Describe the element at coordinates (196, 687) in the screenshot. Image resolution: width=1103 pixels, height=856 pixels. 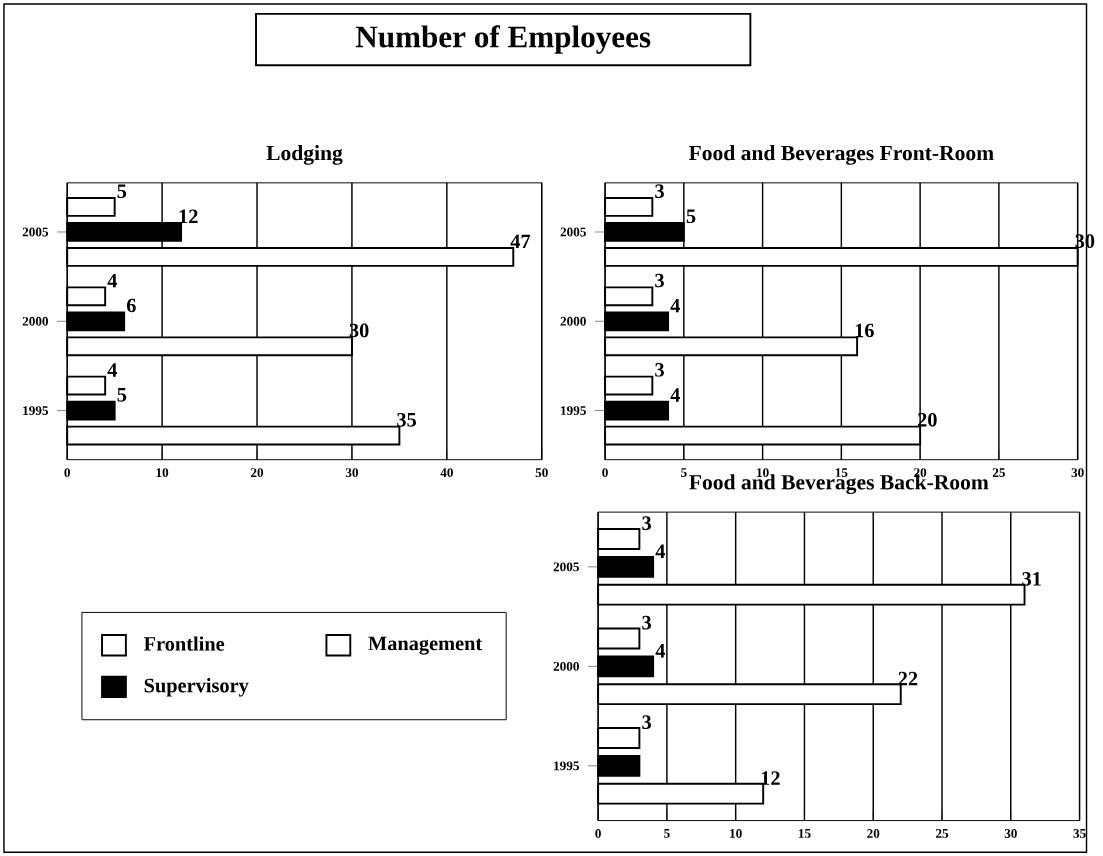
I see `legend-label: Supervisory` at that location.